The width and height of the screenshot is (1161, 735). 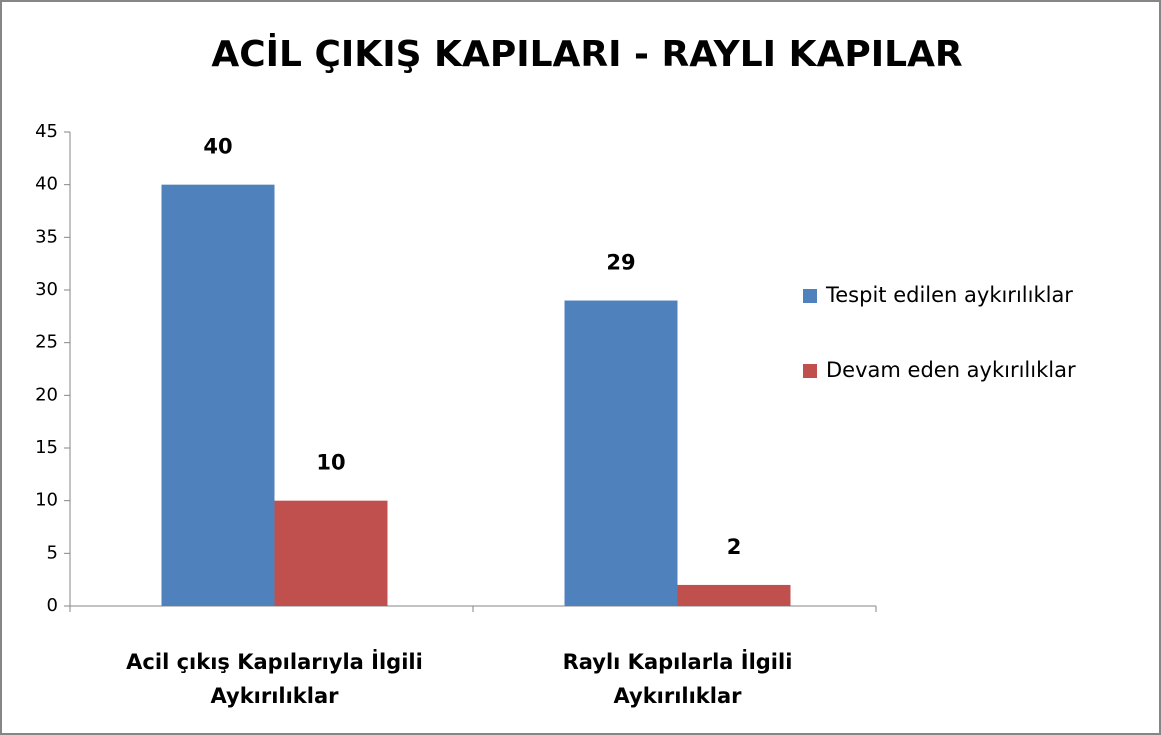 I want to click on y-tick-label: 35, so click(x=46, y=236).